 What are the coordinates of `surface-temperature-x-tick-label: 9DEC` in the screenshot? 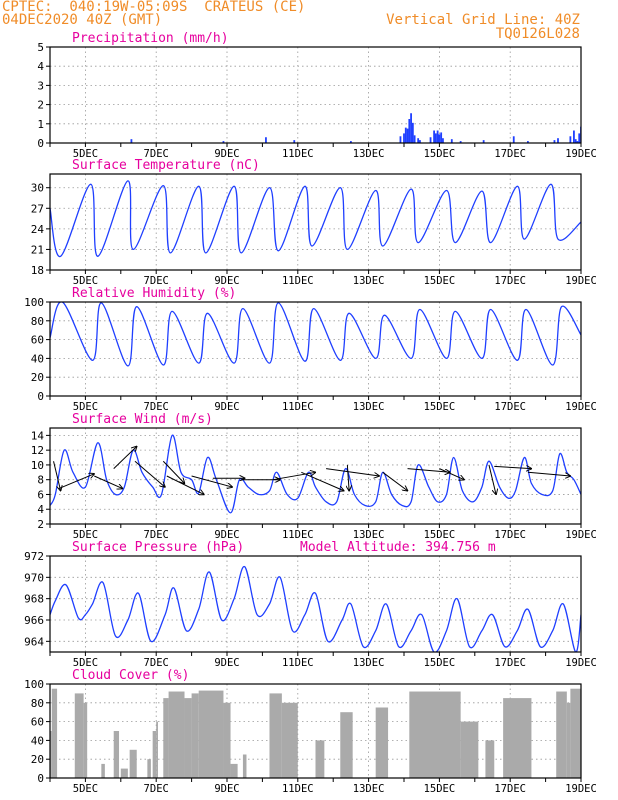 It's located at (226, 281).